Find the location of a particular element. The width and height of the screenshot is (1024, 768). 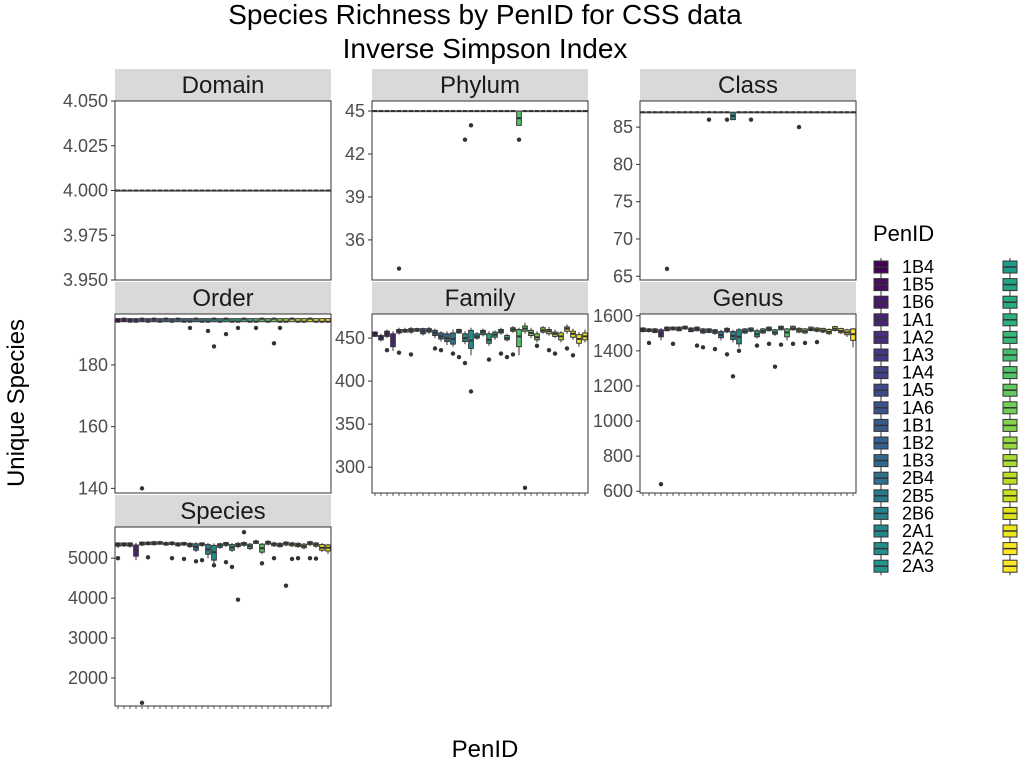

legend-item-1B4: 1B4 is located at coordinates (903, 267).